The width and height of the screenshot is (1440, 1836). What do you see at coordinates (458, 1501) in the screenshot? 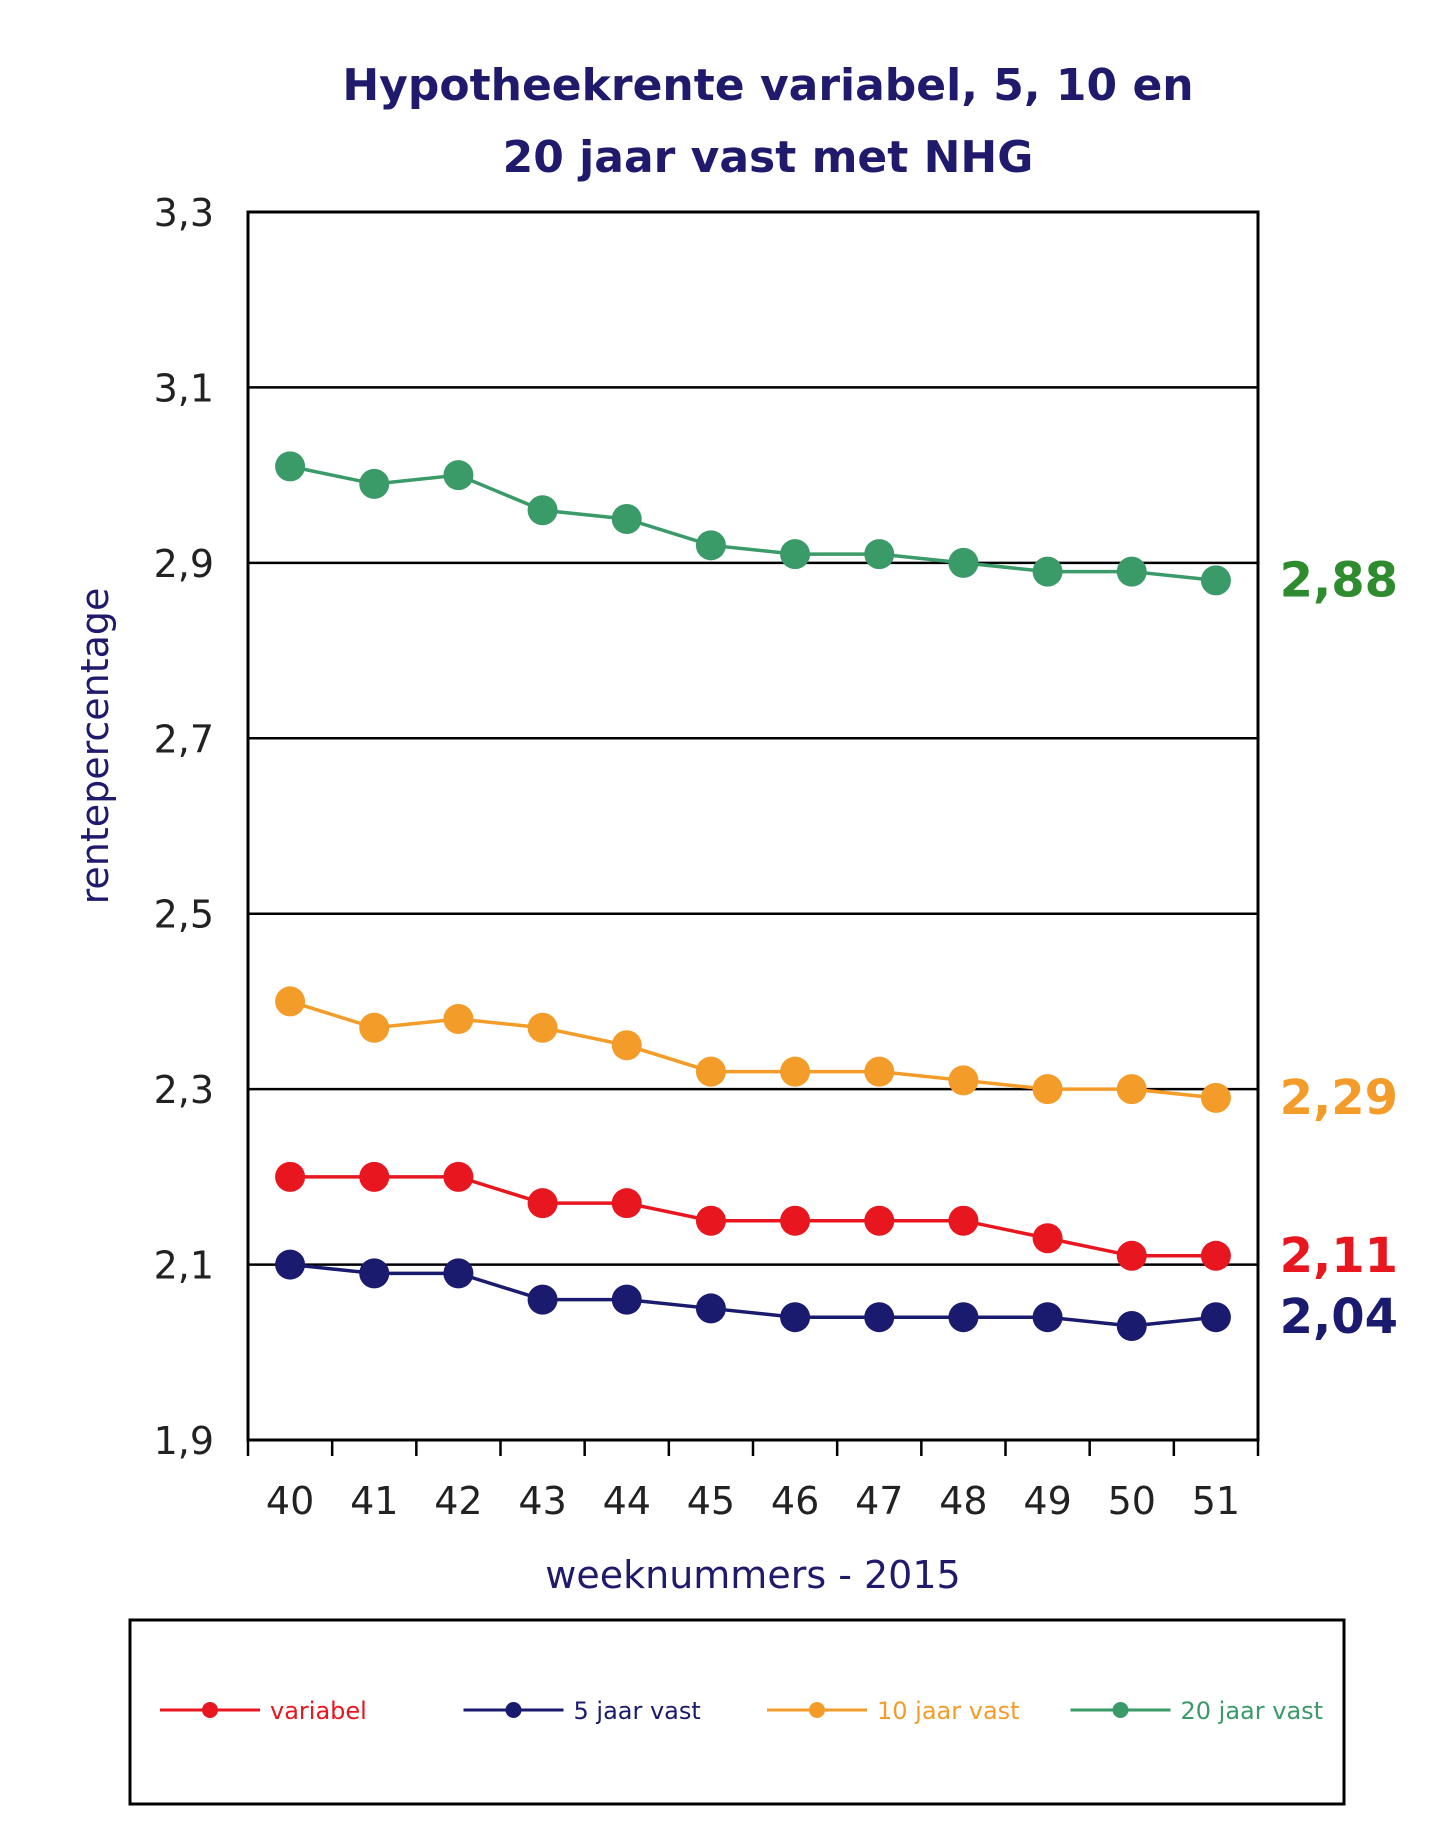
I see `x-tick-label: 42` at bounding box center [458, 1501].